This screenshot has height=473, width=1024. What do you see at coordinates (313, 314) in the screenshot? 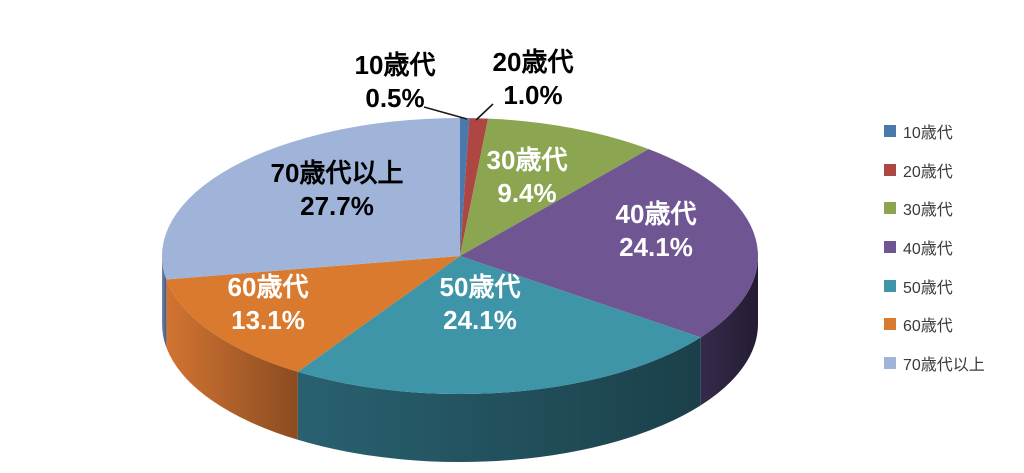
I see `pie-slice-age-60s` at bounding box center [313, 314].